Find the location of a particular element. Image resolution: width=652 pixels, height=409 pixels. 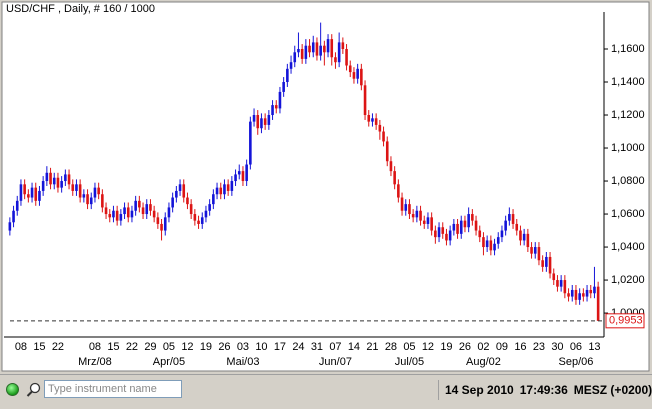

x-tick-label: 03 is located at coordinates (243, 347).